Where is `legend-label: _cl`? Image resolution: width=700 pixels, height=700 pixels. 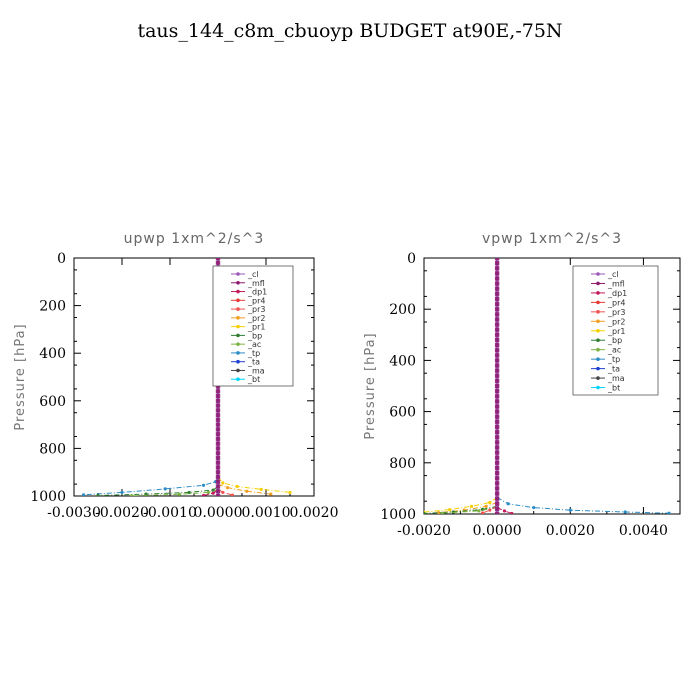
legend-label: _cl is located at coordinates (253, 274).